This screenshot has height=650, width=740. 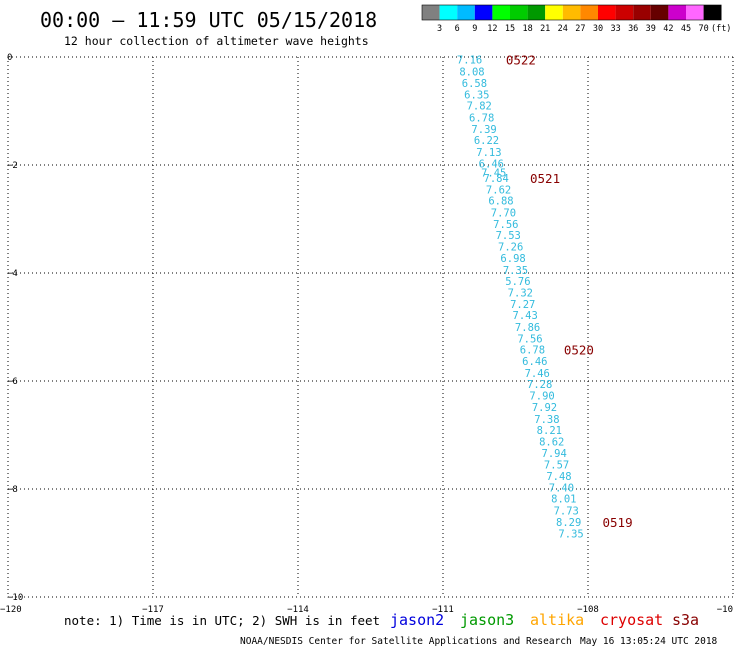 I want to click on swh-value-label: 7.82, so click(x=479, y=107).